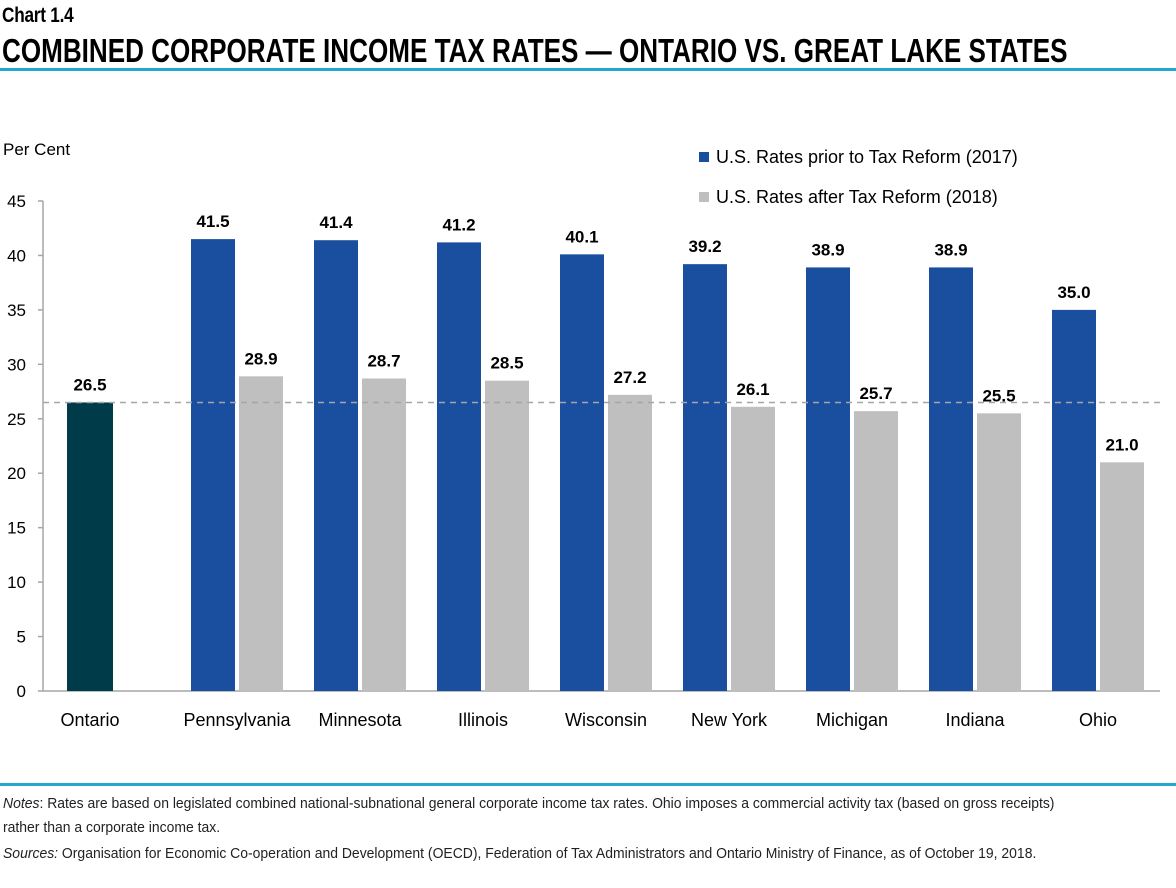 The height and width of the screenshot is (888, 1176). I want to click on bar-ohio-2018, so click(1122, 576).